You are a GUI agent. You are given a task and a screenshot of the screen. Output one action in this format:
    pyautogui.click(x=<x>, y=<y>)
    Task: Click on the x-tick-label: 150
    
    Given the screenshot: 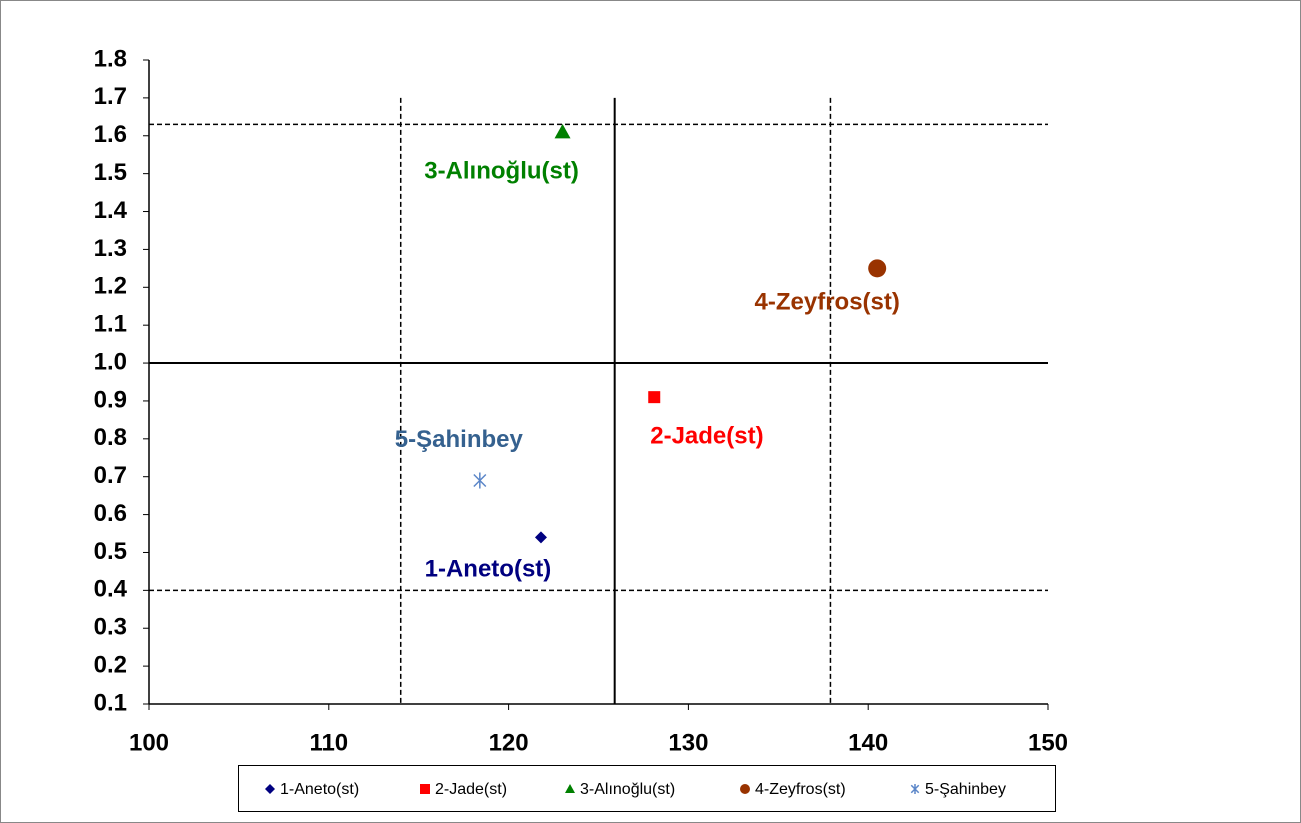 What is the action you would take?
    pyautogui.click(x=1048, y=742)
    